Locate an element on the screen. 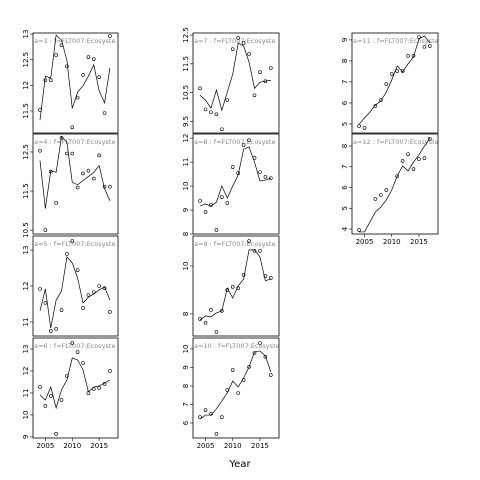  panel-title: a=3 : f=FLT007:Ecosyste is located at coordinates (74, 41).